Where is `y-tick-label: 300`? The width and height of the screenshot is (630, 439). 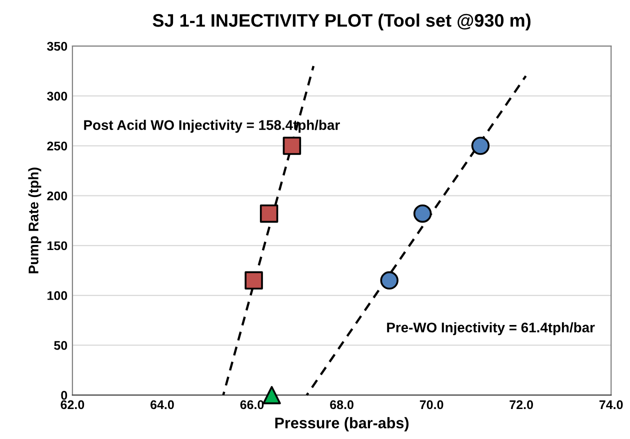
y-tick-label: 300 is located at coordinates (57, 96).